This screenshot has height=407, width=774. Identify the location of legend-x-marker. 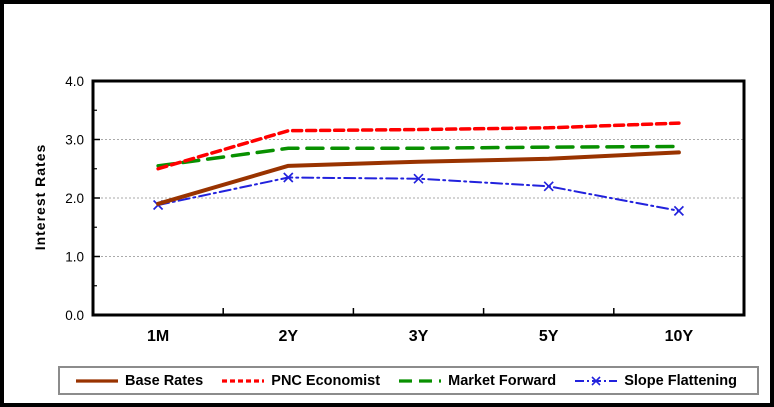
(596, 380).